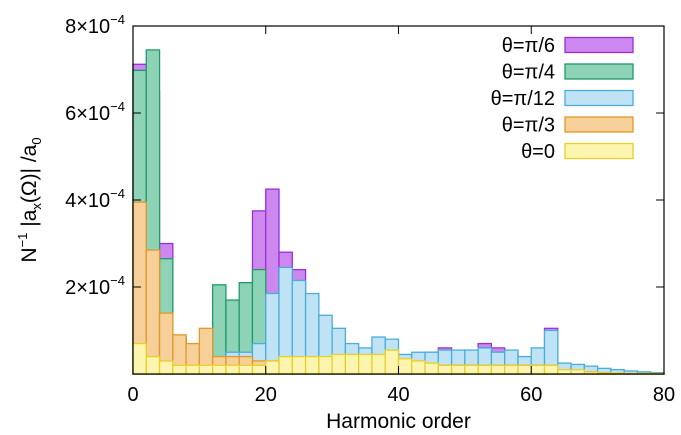 The width and height of the screenshot is (681, 435). Describe the element at coordinates (36, 140) in the screenshot. I see `y-axis-label-sub2: 0` at that location.